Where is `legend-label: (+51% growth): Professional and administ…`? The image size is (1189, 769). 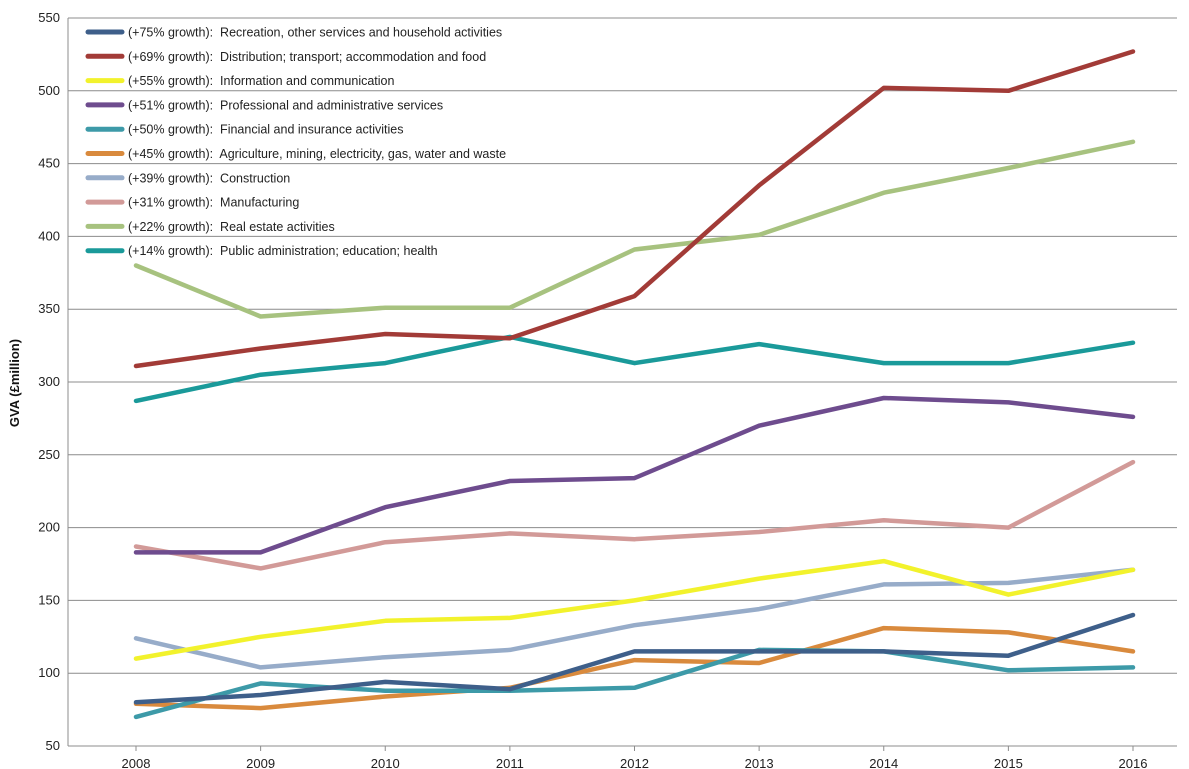 legend-label: (+51% growth): Professional and administ… is located at coordinates (285, 105).